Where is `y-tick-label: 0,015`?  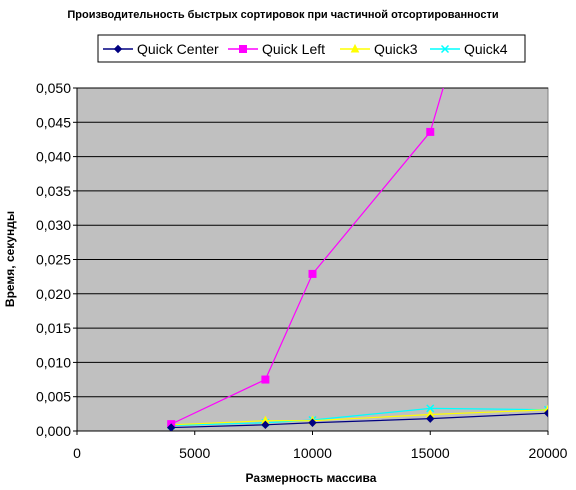
y-tick-label: 0,015 is located at coordinates (53, 328).